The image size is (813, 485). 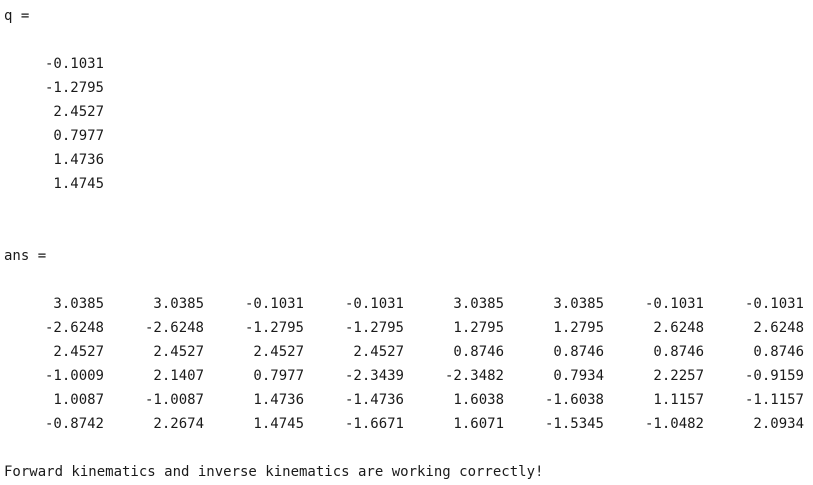 I want to click on ans-label: ans =, so click(x=25, y=256).